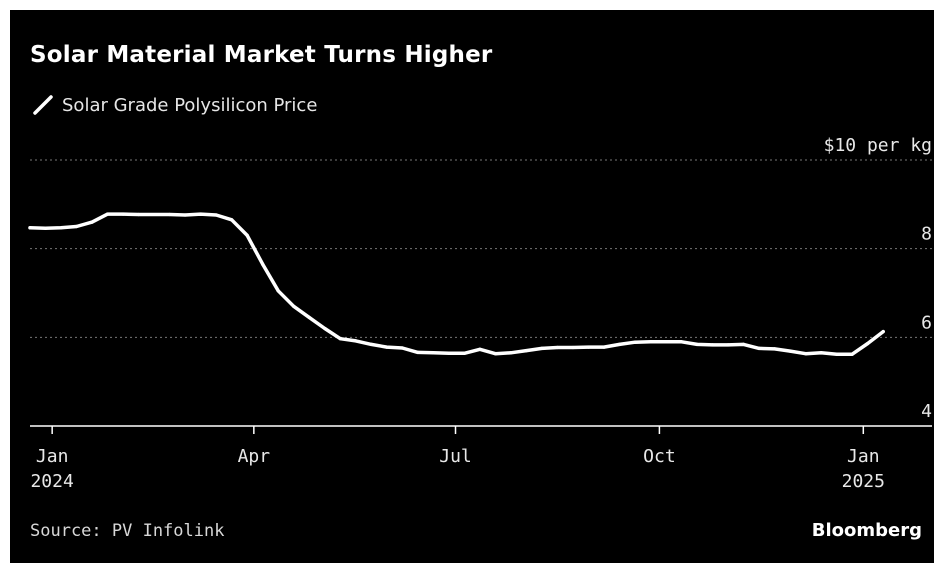 This screenshot has height=569, width=940. Describe the element at coordinates (863, 456) in the screenshot. I see `x-tick-label-2025-01-01: Jan` at that location.